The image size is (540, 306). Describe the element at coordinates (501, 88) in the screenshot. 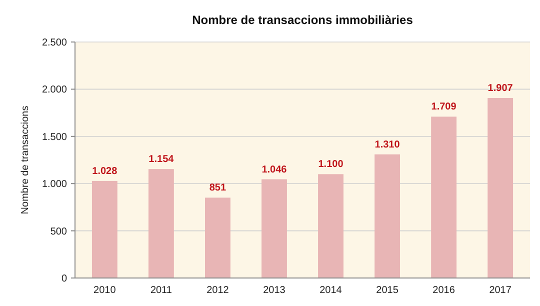

I see `data-label: 1.907` at that location.